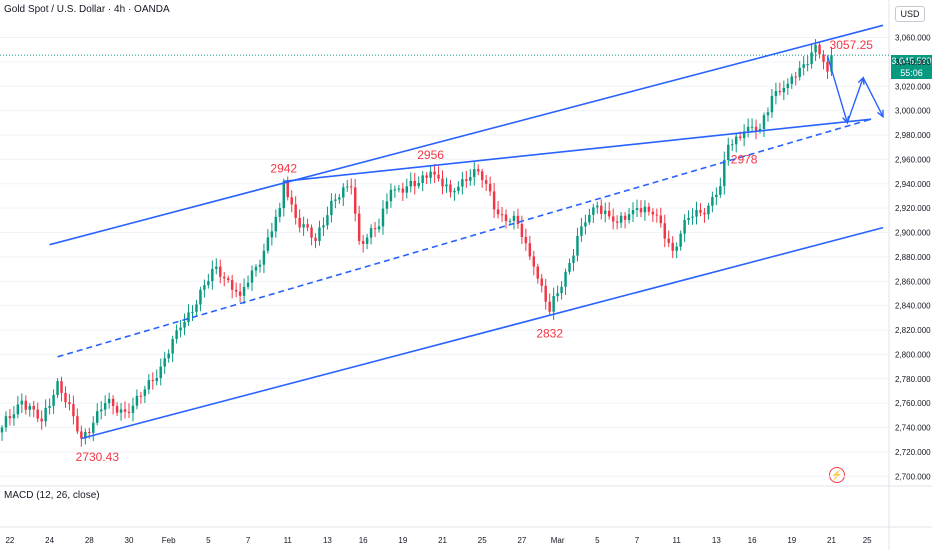  I want to click on price-annotation: 2956, so click(430, 155).